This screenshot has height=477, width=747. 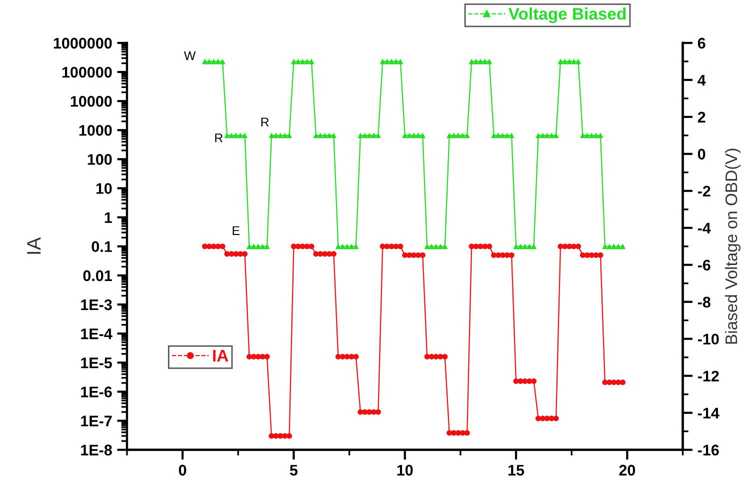 What do you see at coordinates (702, 154) in the screenshot?
I see `y2-tick-label: 0` at bounding box center [702, 154].